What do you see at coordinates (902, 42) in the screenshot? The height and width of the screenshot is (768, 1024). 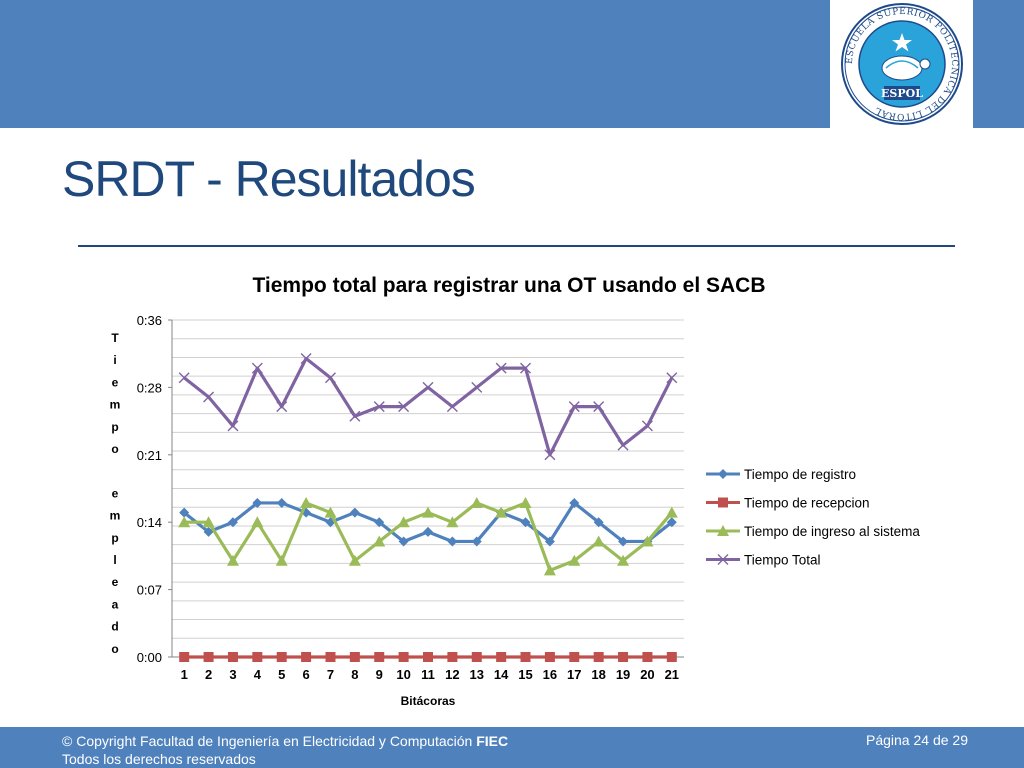 I see `star-icon` at bounding box center [902, 42].